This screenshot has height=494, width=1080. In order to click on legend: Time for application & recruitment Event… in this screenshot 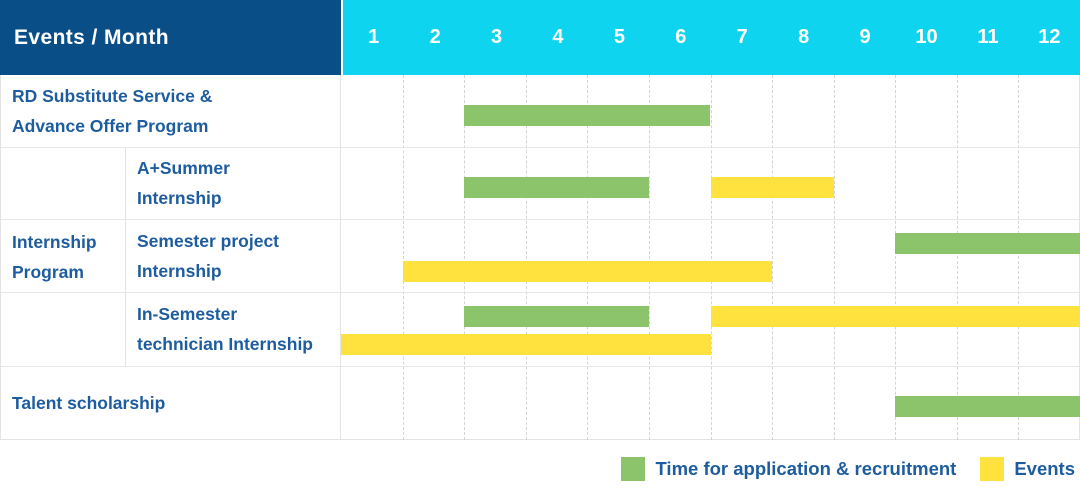, I will do `click(848, 469)`.